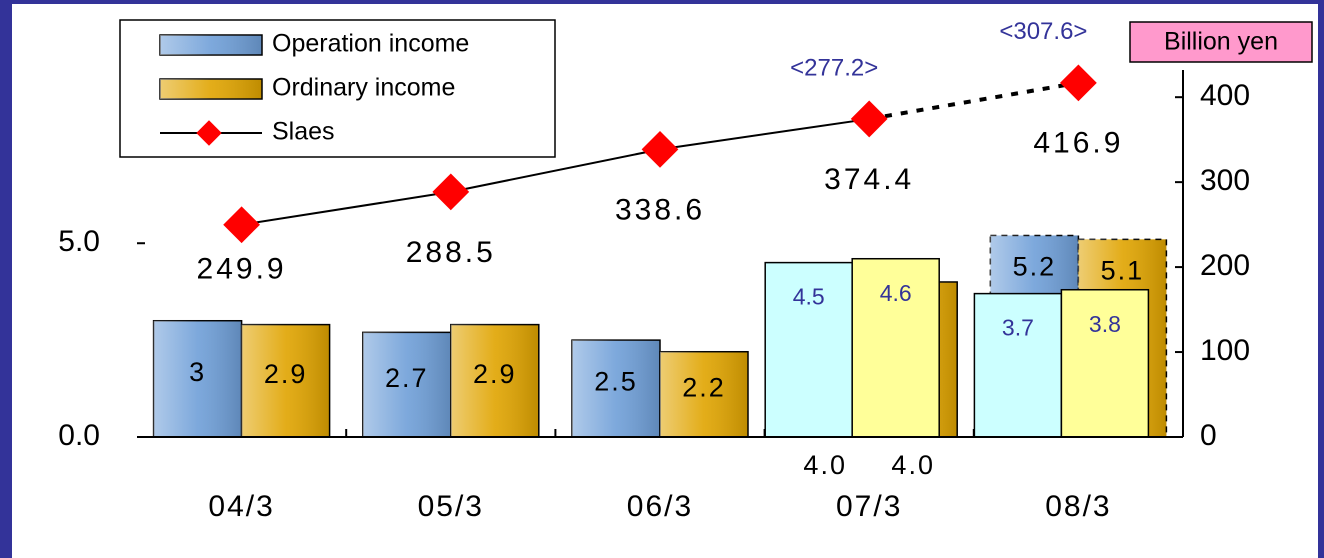 The width and height of the screenshot is (1324, 558). I want to click on line-label: 416.9, so click(1078, 143).